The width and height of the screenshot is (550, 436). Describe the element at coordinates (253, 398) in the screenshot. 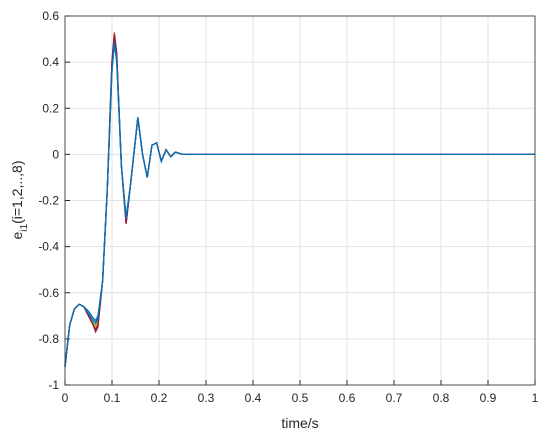

I see `x-tick-label: 0.4` at that location.